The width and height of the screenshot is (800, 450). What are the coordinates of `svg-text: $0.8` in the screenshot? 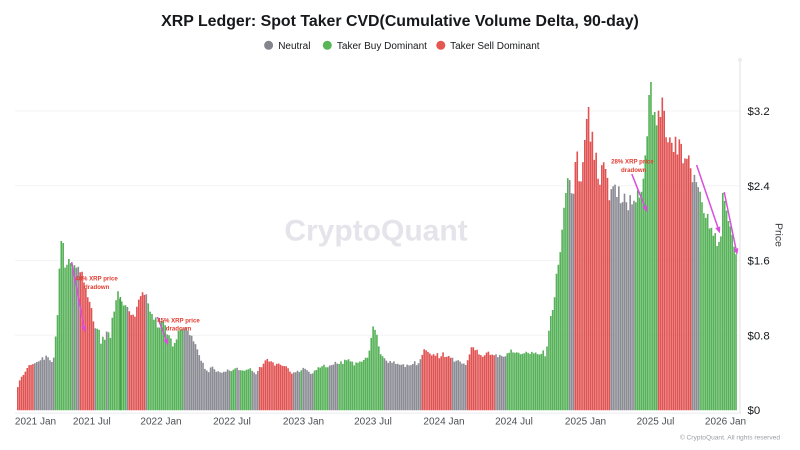 It's located at (759, 336).